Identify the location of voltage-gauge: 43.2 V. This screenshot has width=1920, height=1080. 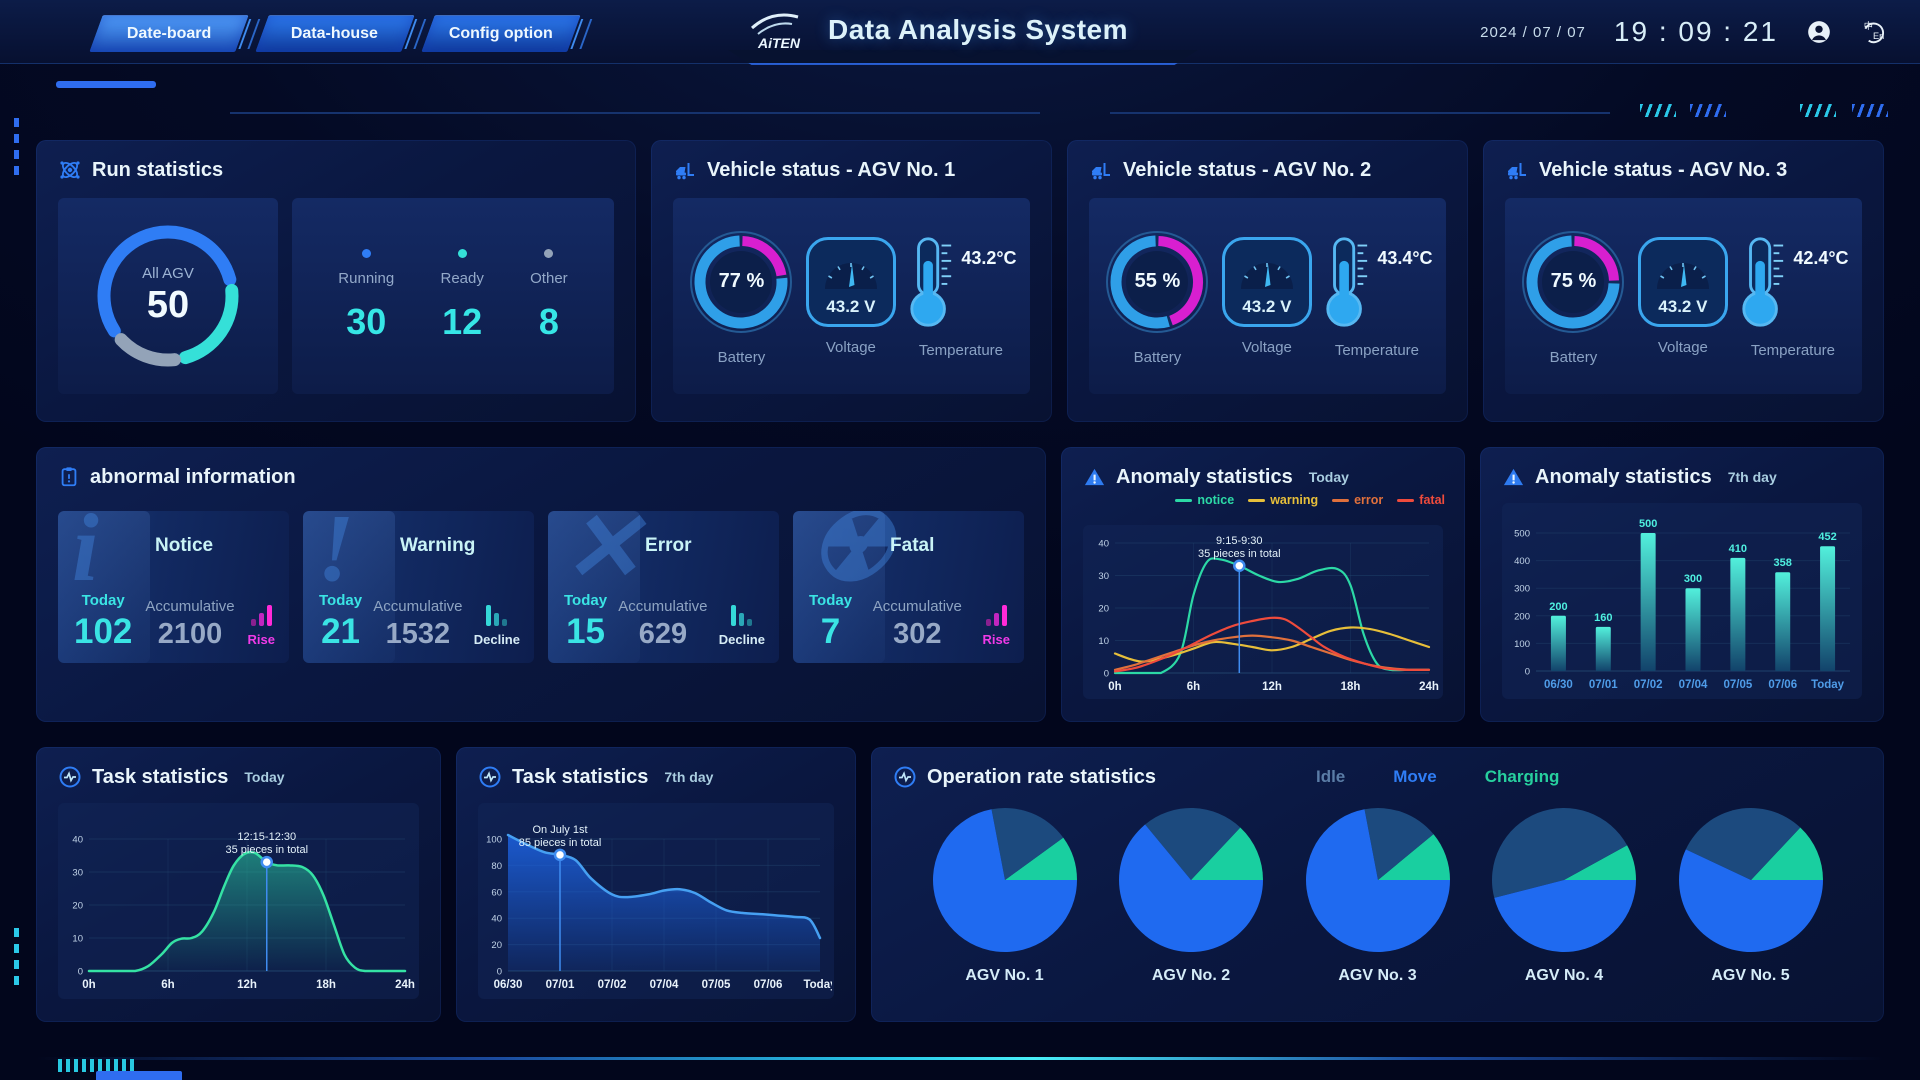
(1266, 281).